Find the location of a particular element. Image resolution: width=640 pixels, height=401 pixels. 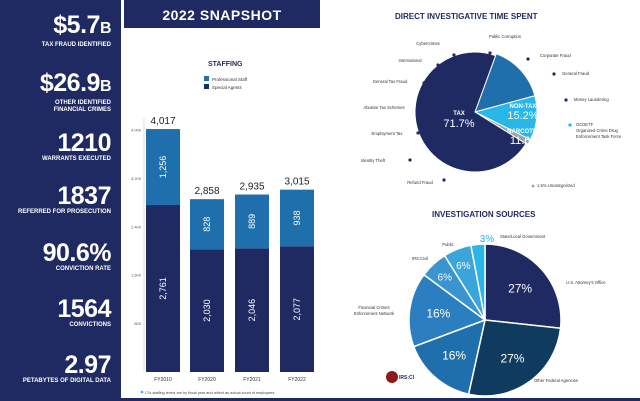

annotation-label: International is located at coordinates (409, 60).